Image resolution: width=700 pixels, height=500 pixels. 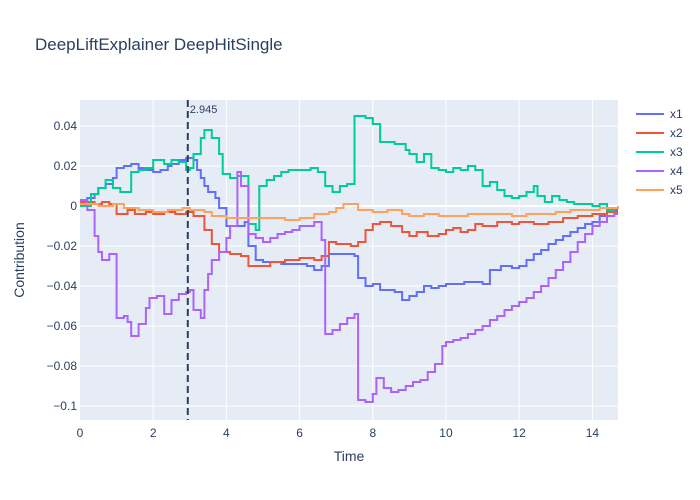 What do you see at coordinates (676, 171) in the screenshot?
I see `legend-label: x4` at bounding box center [676, 171].